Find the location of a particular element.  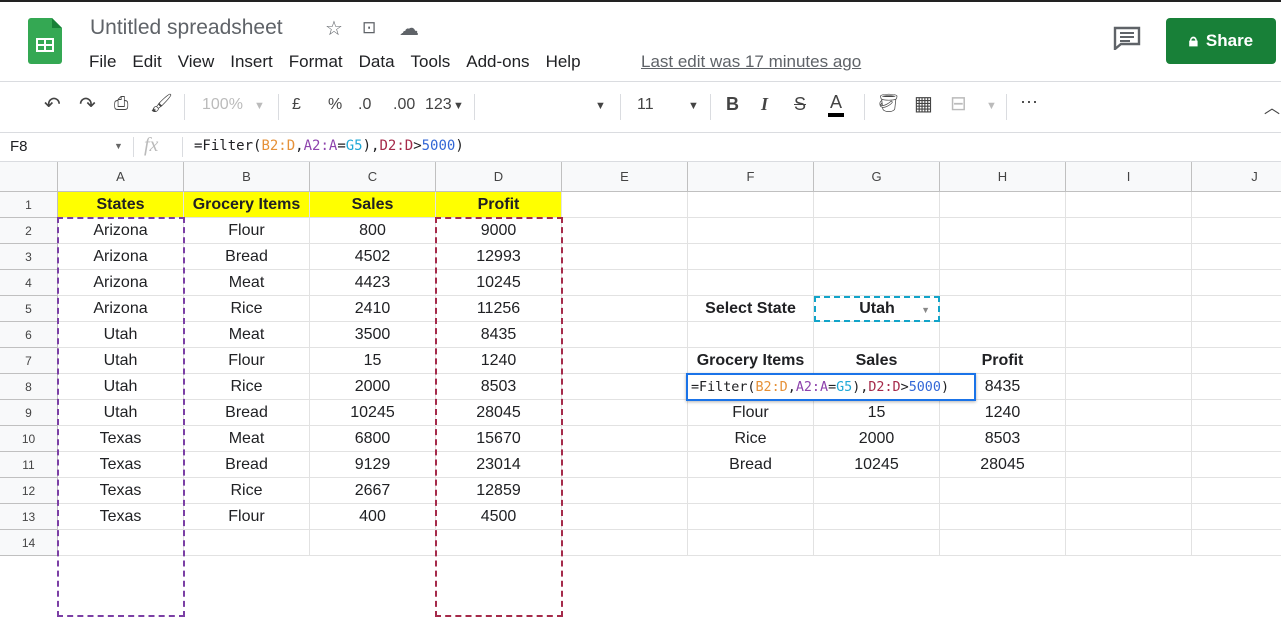

more-formats-button: 123 is located at coordinates (438, 104).